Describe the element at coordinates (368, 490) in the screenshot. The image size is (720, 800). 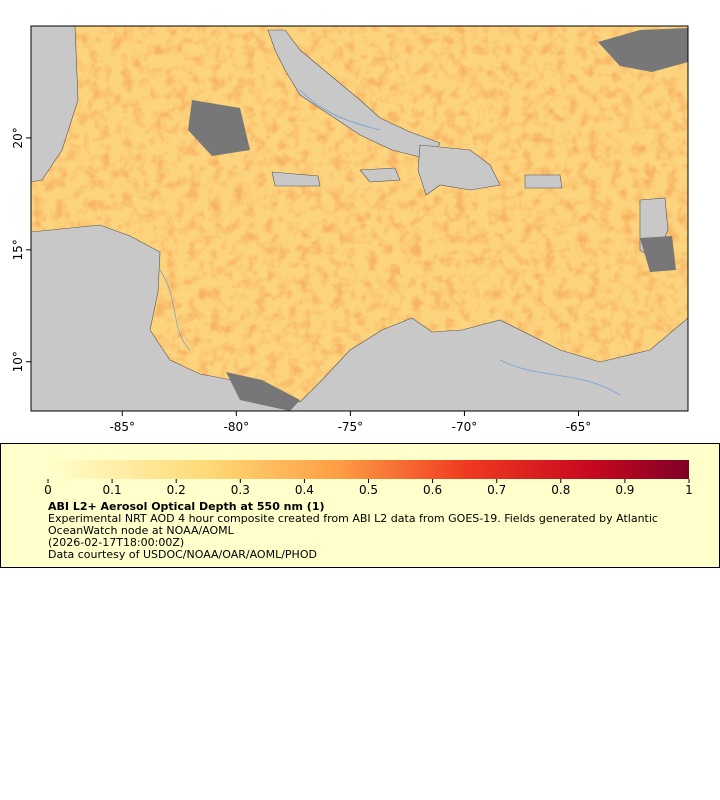
I see `colorbar-tick-label: 0.5` at that location.